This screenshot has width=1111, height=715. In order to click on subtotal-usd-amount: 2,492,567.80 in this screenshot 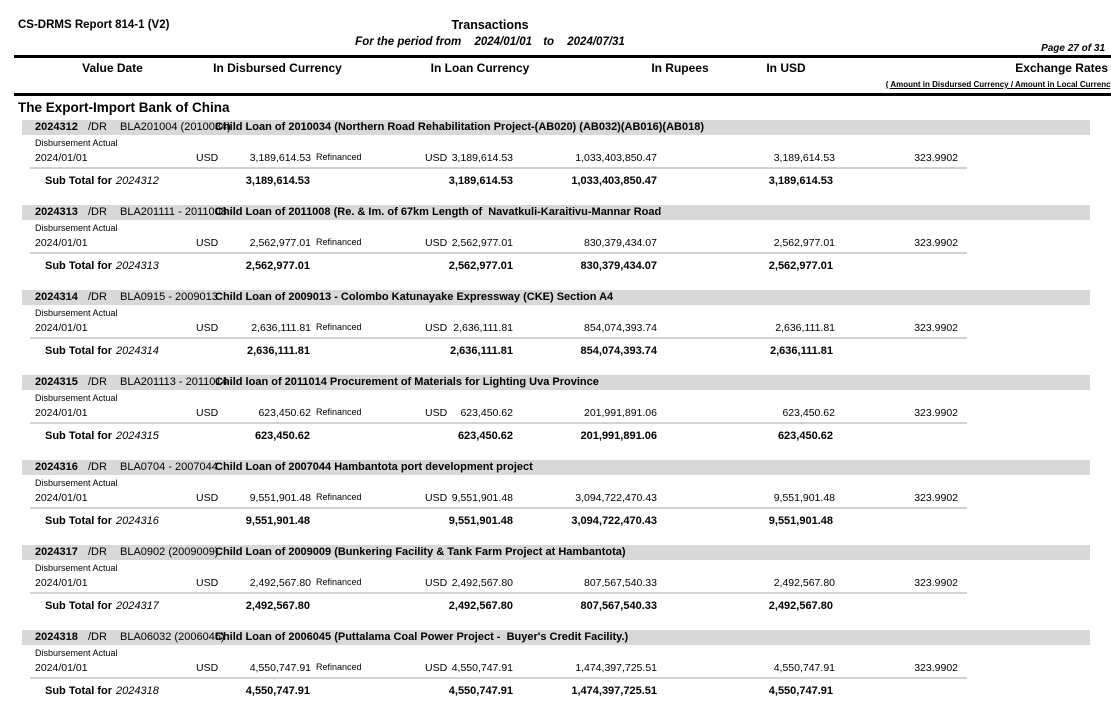, I will do `click(800, 606)`.